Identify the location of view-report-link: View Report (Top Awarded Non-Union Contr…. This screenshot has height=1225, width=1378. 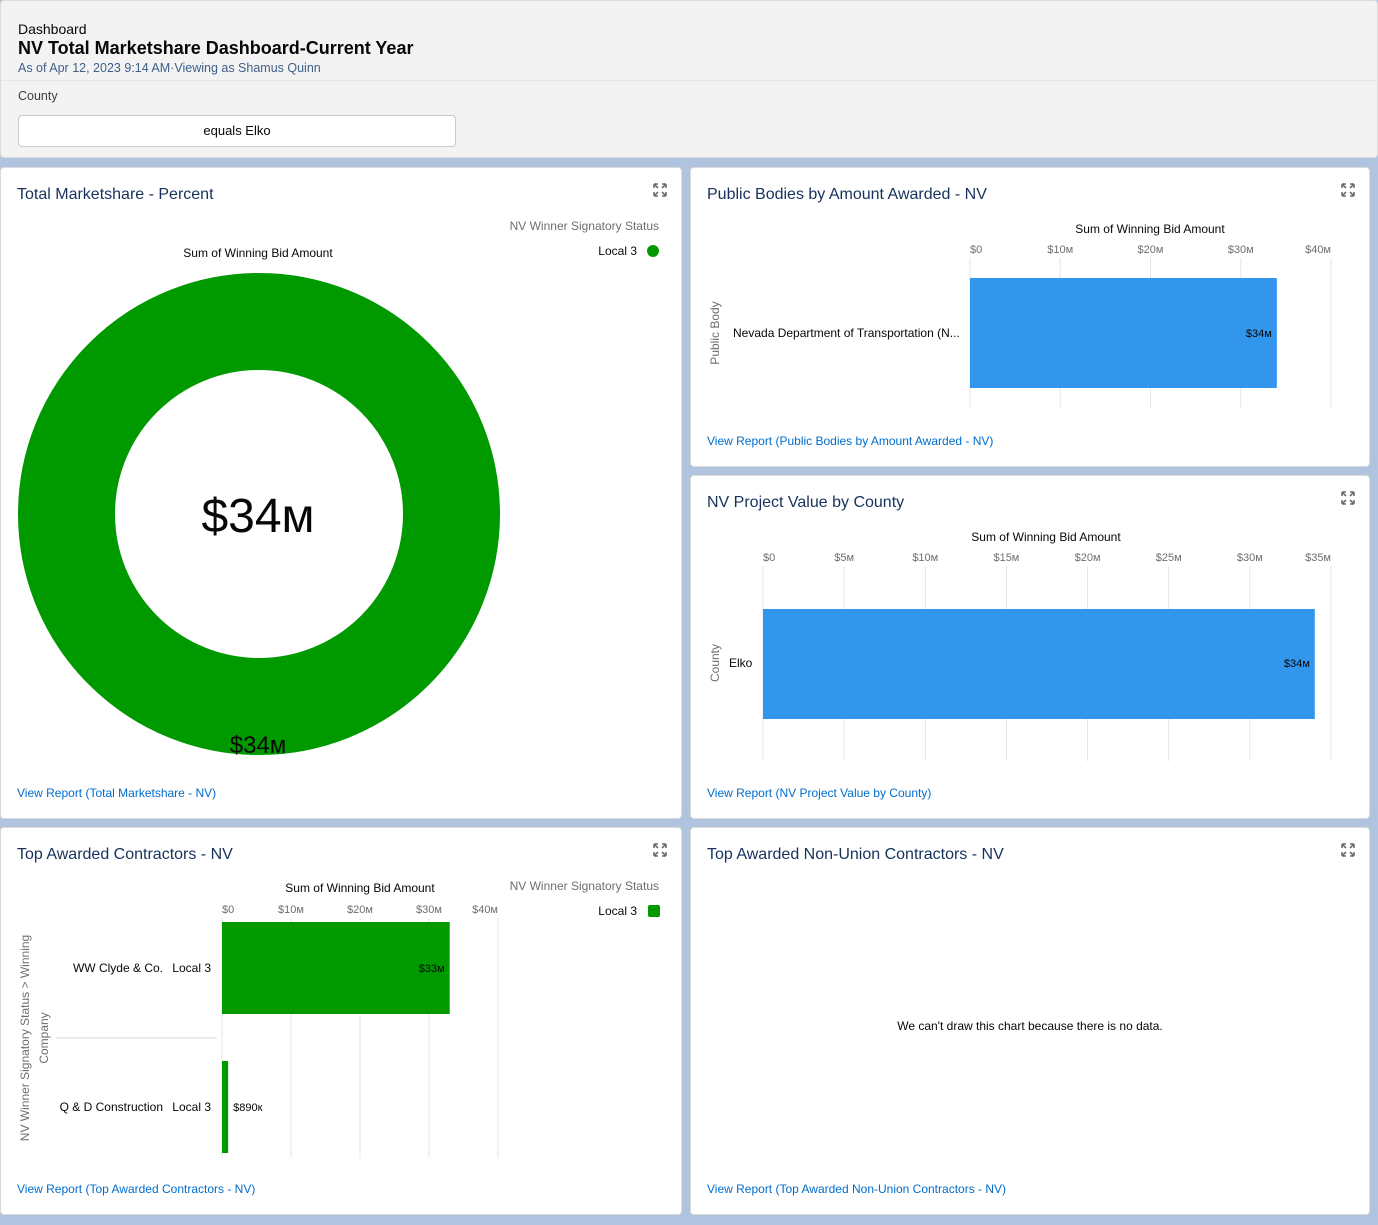
(857, 1189).